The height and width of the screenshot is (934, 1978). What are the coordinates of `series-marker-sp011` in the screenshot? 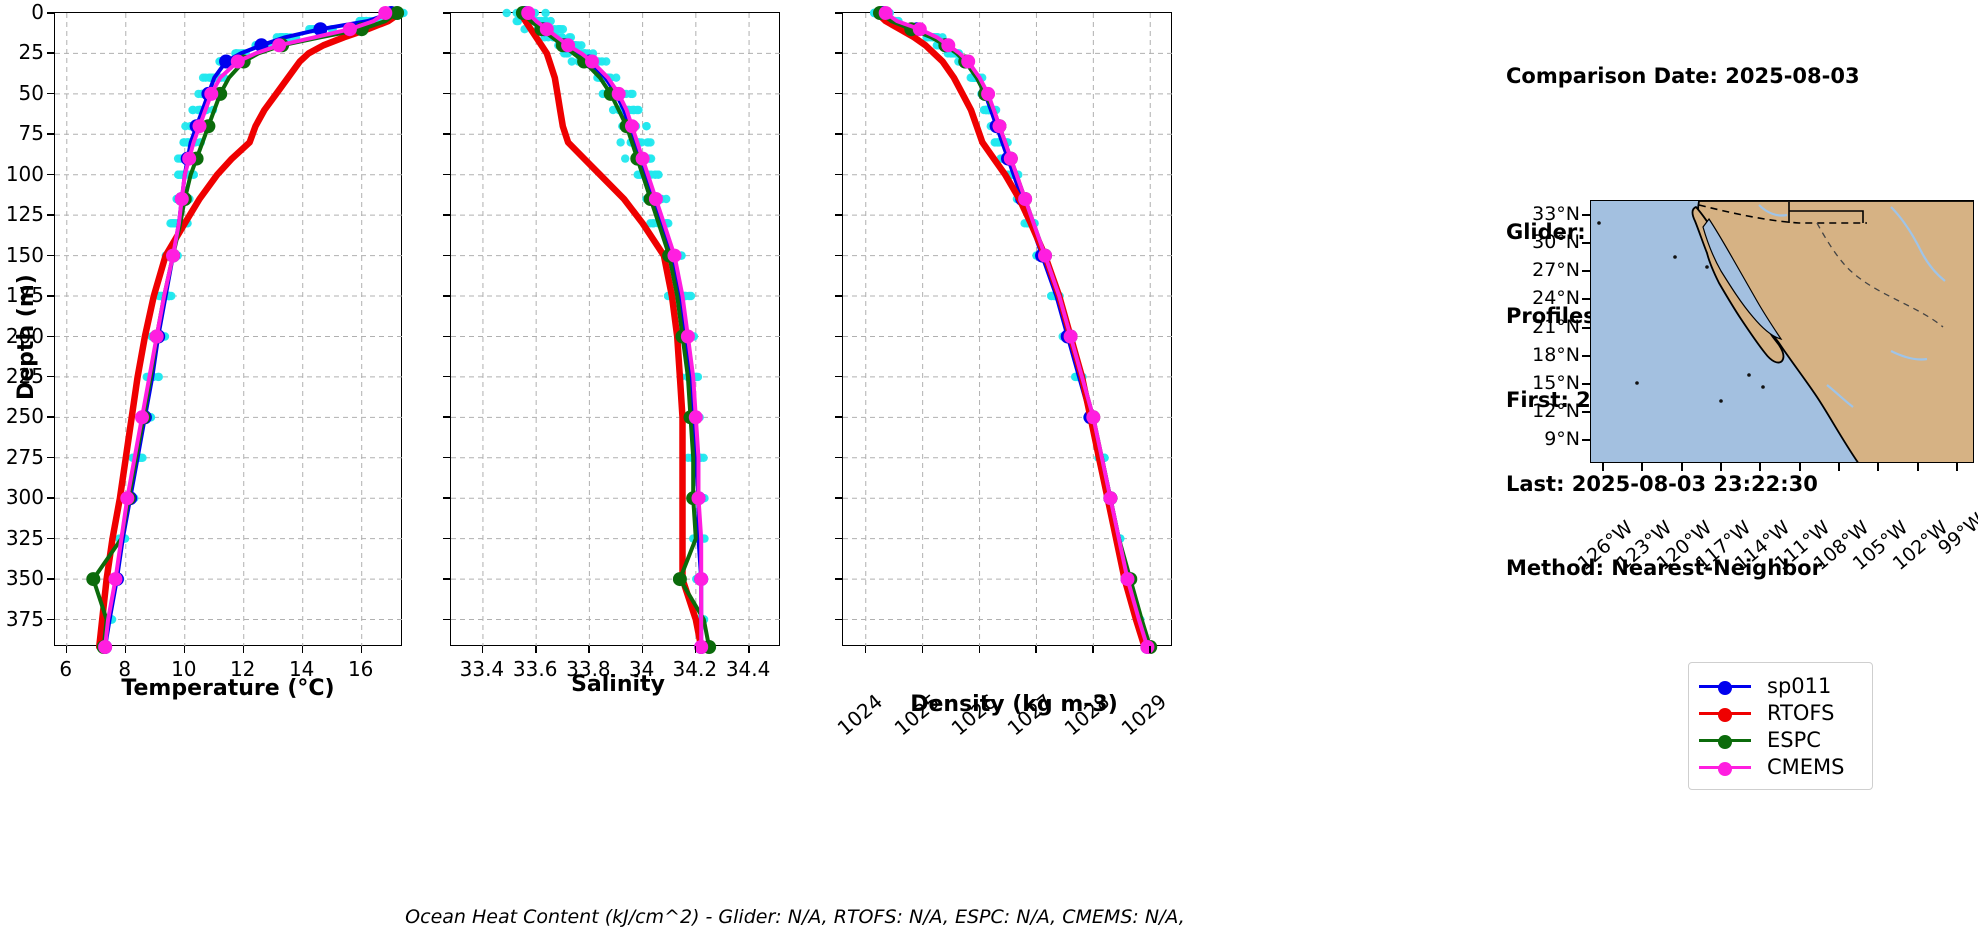 It's located at (226, 61).